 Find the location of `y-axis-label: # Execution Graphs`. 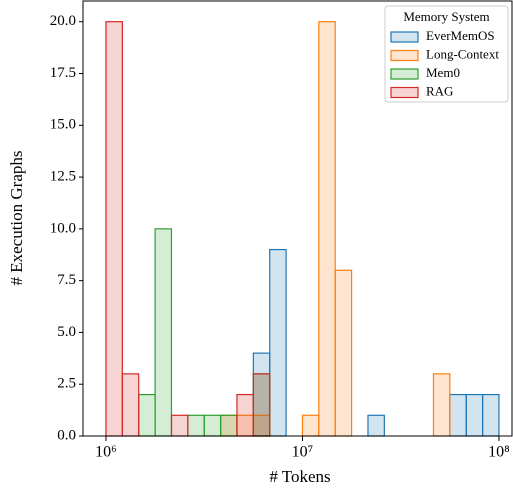

y-axis-label: # Execution Graphs is located at coordinates (16, 217).